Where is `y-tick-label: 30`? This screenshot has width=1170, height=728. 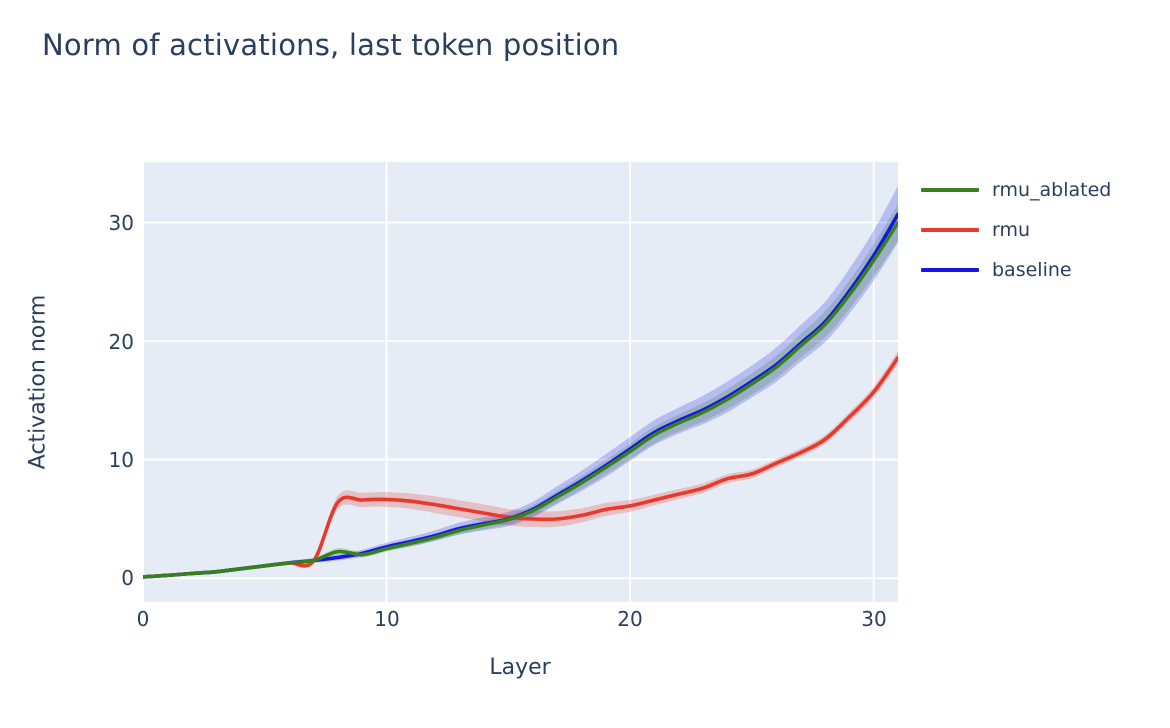
y-tick-label: 30 is located at coordinates (121, 223).